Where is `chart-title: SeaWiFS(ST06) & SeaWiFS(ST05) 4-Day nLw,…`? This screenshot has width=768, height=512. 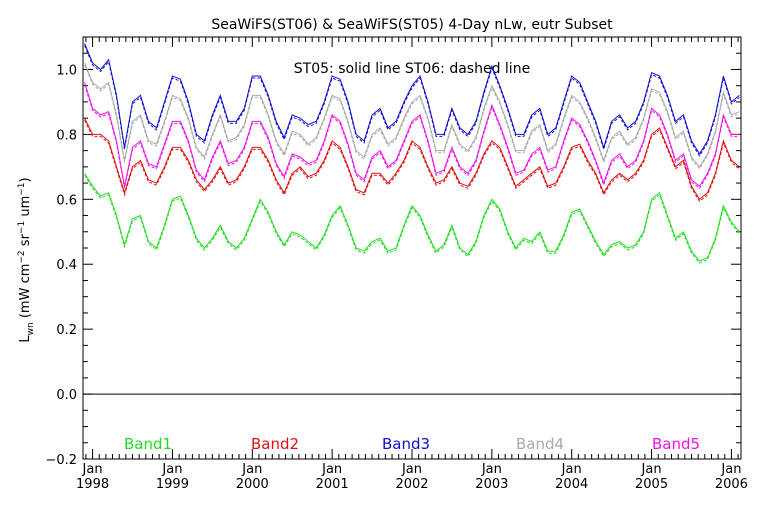 chart-title: SeaWiFS(ST06) & SeaWiFS(ST05) 4-Day nLw,… is located at coordinates (412, 25).